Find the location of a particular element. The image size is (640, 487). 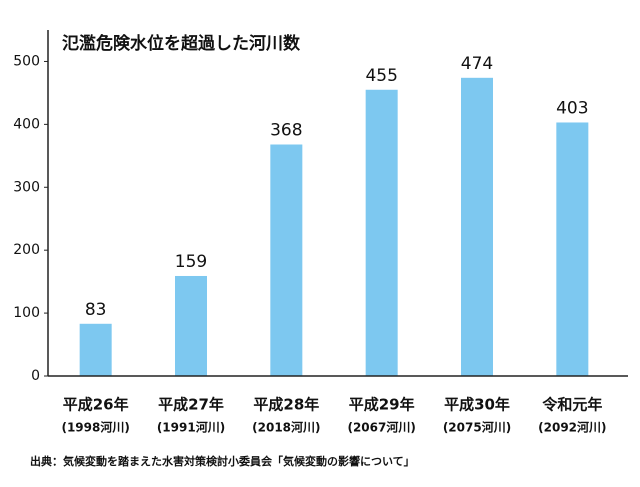

y-tick-label: 0 is located at coordinates (35, 376).